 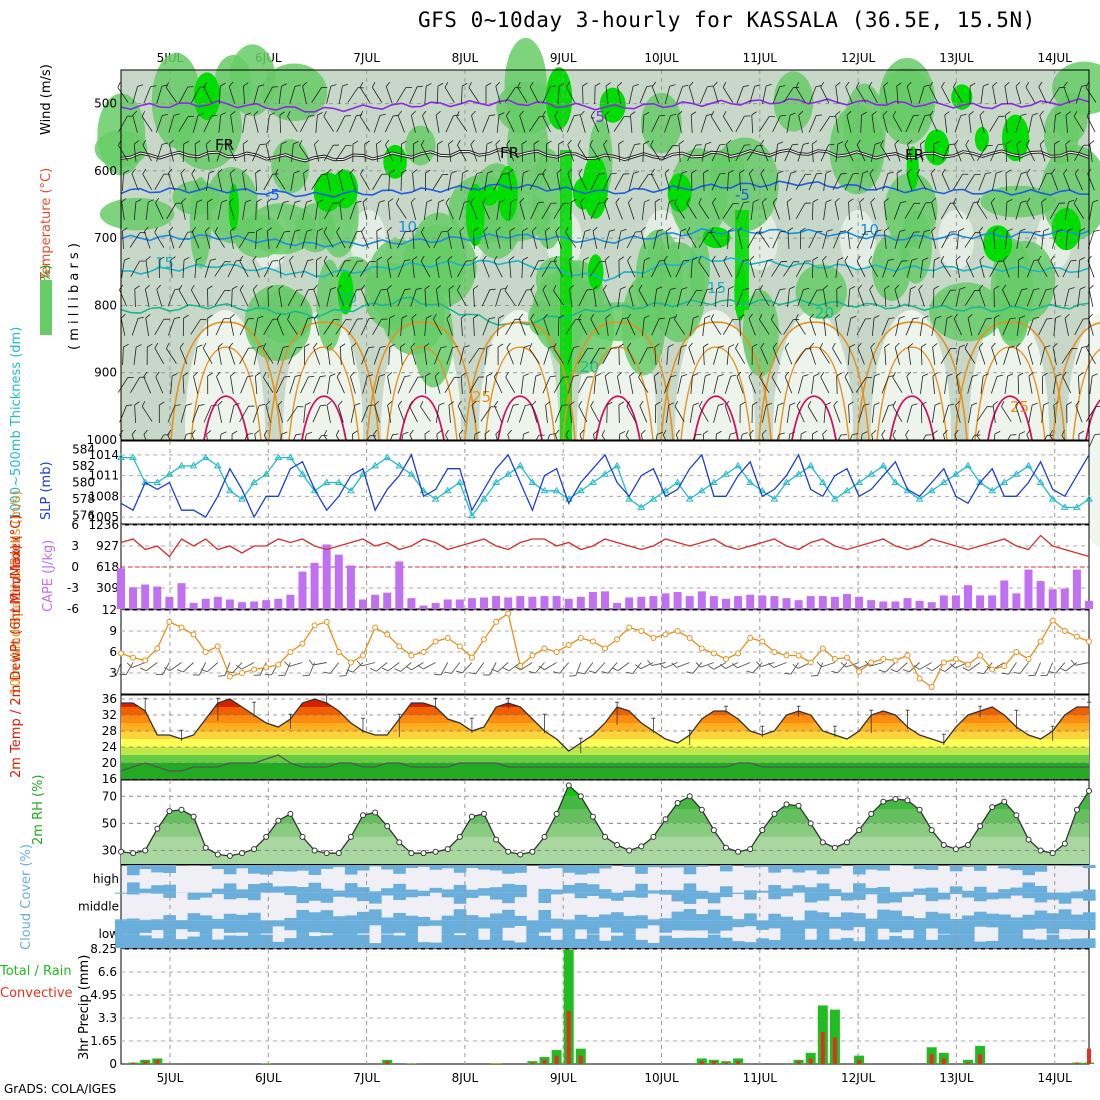 What do you see at coordinates (563, 58) in the screenshot?
I see `day-label-top: 9JUL` at bounding box center [563, 58].